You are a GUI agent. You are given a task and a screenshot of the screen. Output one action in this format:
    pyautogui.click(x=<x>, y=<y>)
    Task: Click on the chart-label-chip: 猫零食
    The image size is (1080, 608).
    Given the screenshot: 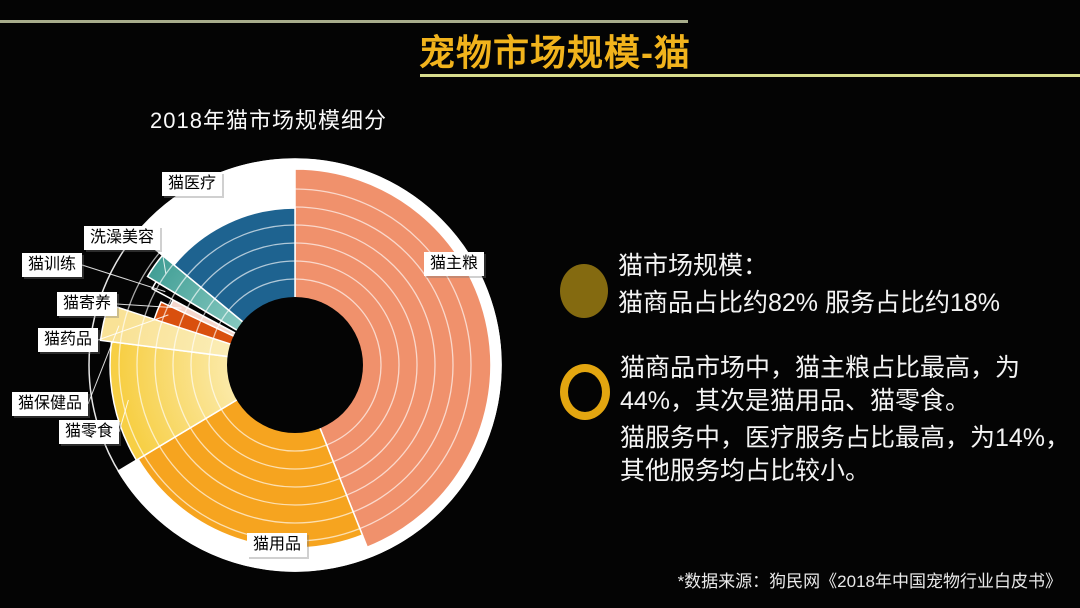 What is the action you would take?
    pyautogui.click(x=89, y=432)
    